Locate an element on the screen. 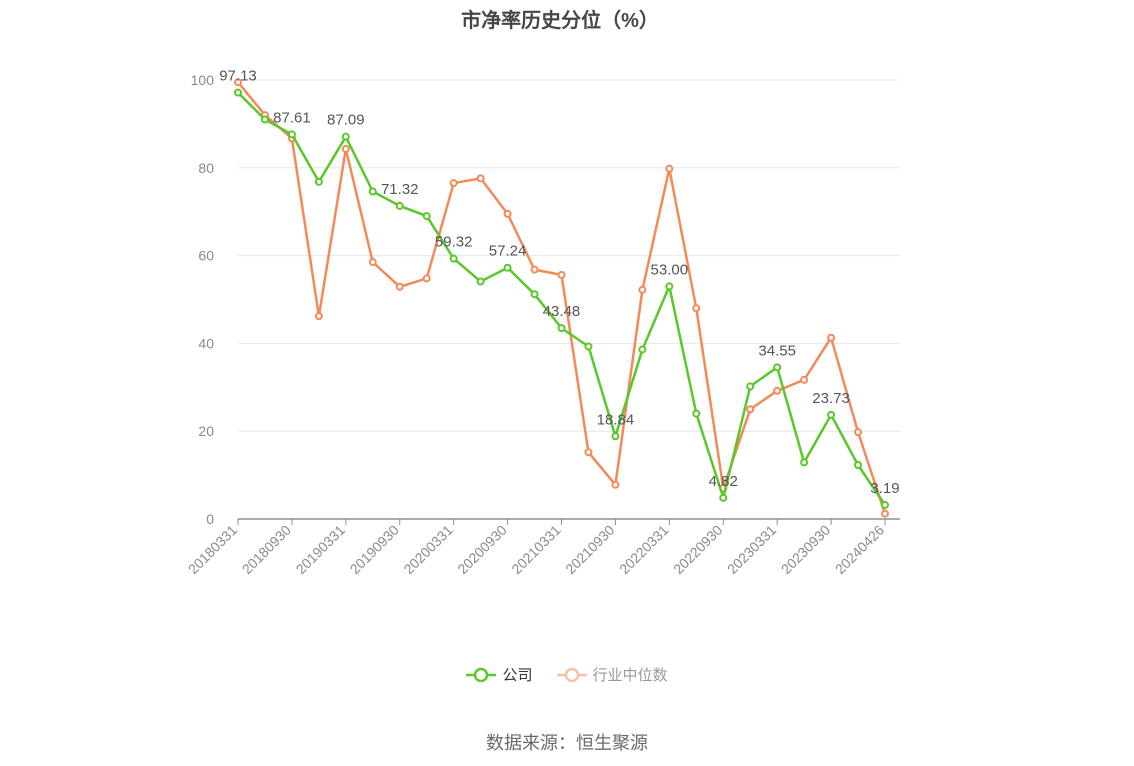  legend-company-label: 公司 is located at coordinates (517, 675).